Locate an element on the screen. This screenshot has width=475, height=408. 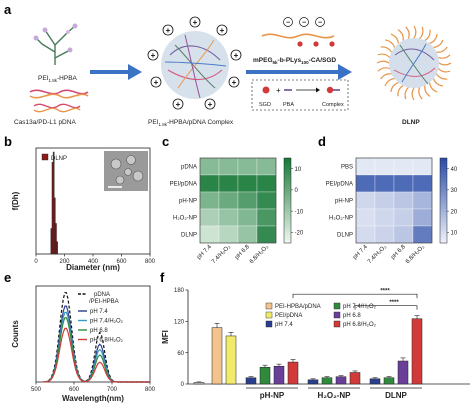
group-label: DLNP is located at coordinates (396, 395).